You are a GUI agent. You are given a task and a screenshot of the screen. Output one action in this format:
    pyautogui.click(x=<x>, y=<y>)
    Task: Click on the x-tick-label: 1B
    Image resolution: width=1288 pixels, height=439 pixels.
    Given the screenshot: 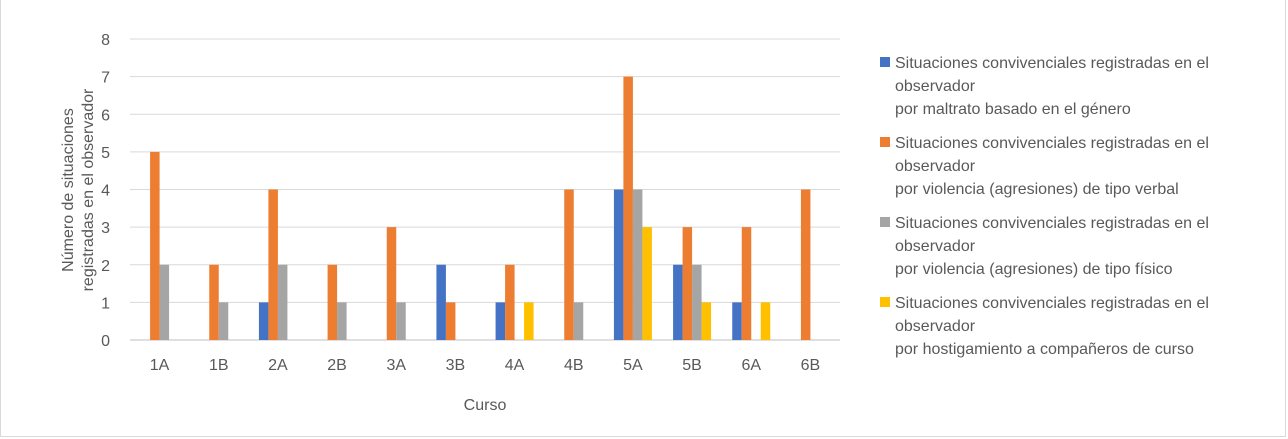 What is the action you would take?
    pyautogui.click(x=219, y=365)
    